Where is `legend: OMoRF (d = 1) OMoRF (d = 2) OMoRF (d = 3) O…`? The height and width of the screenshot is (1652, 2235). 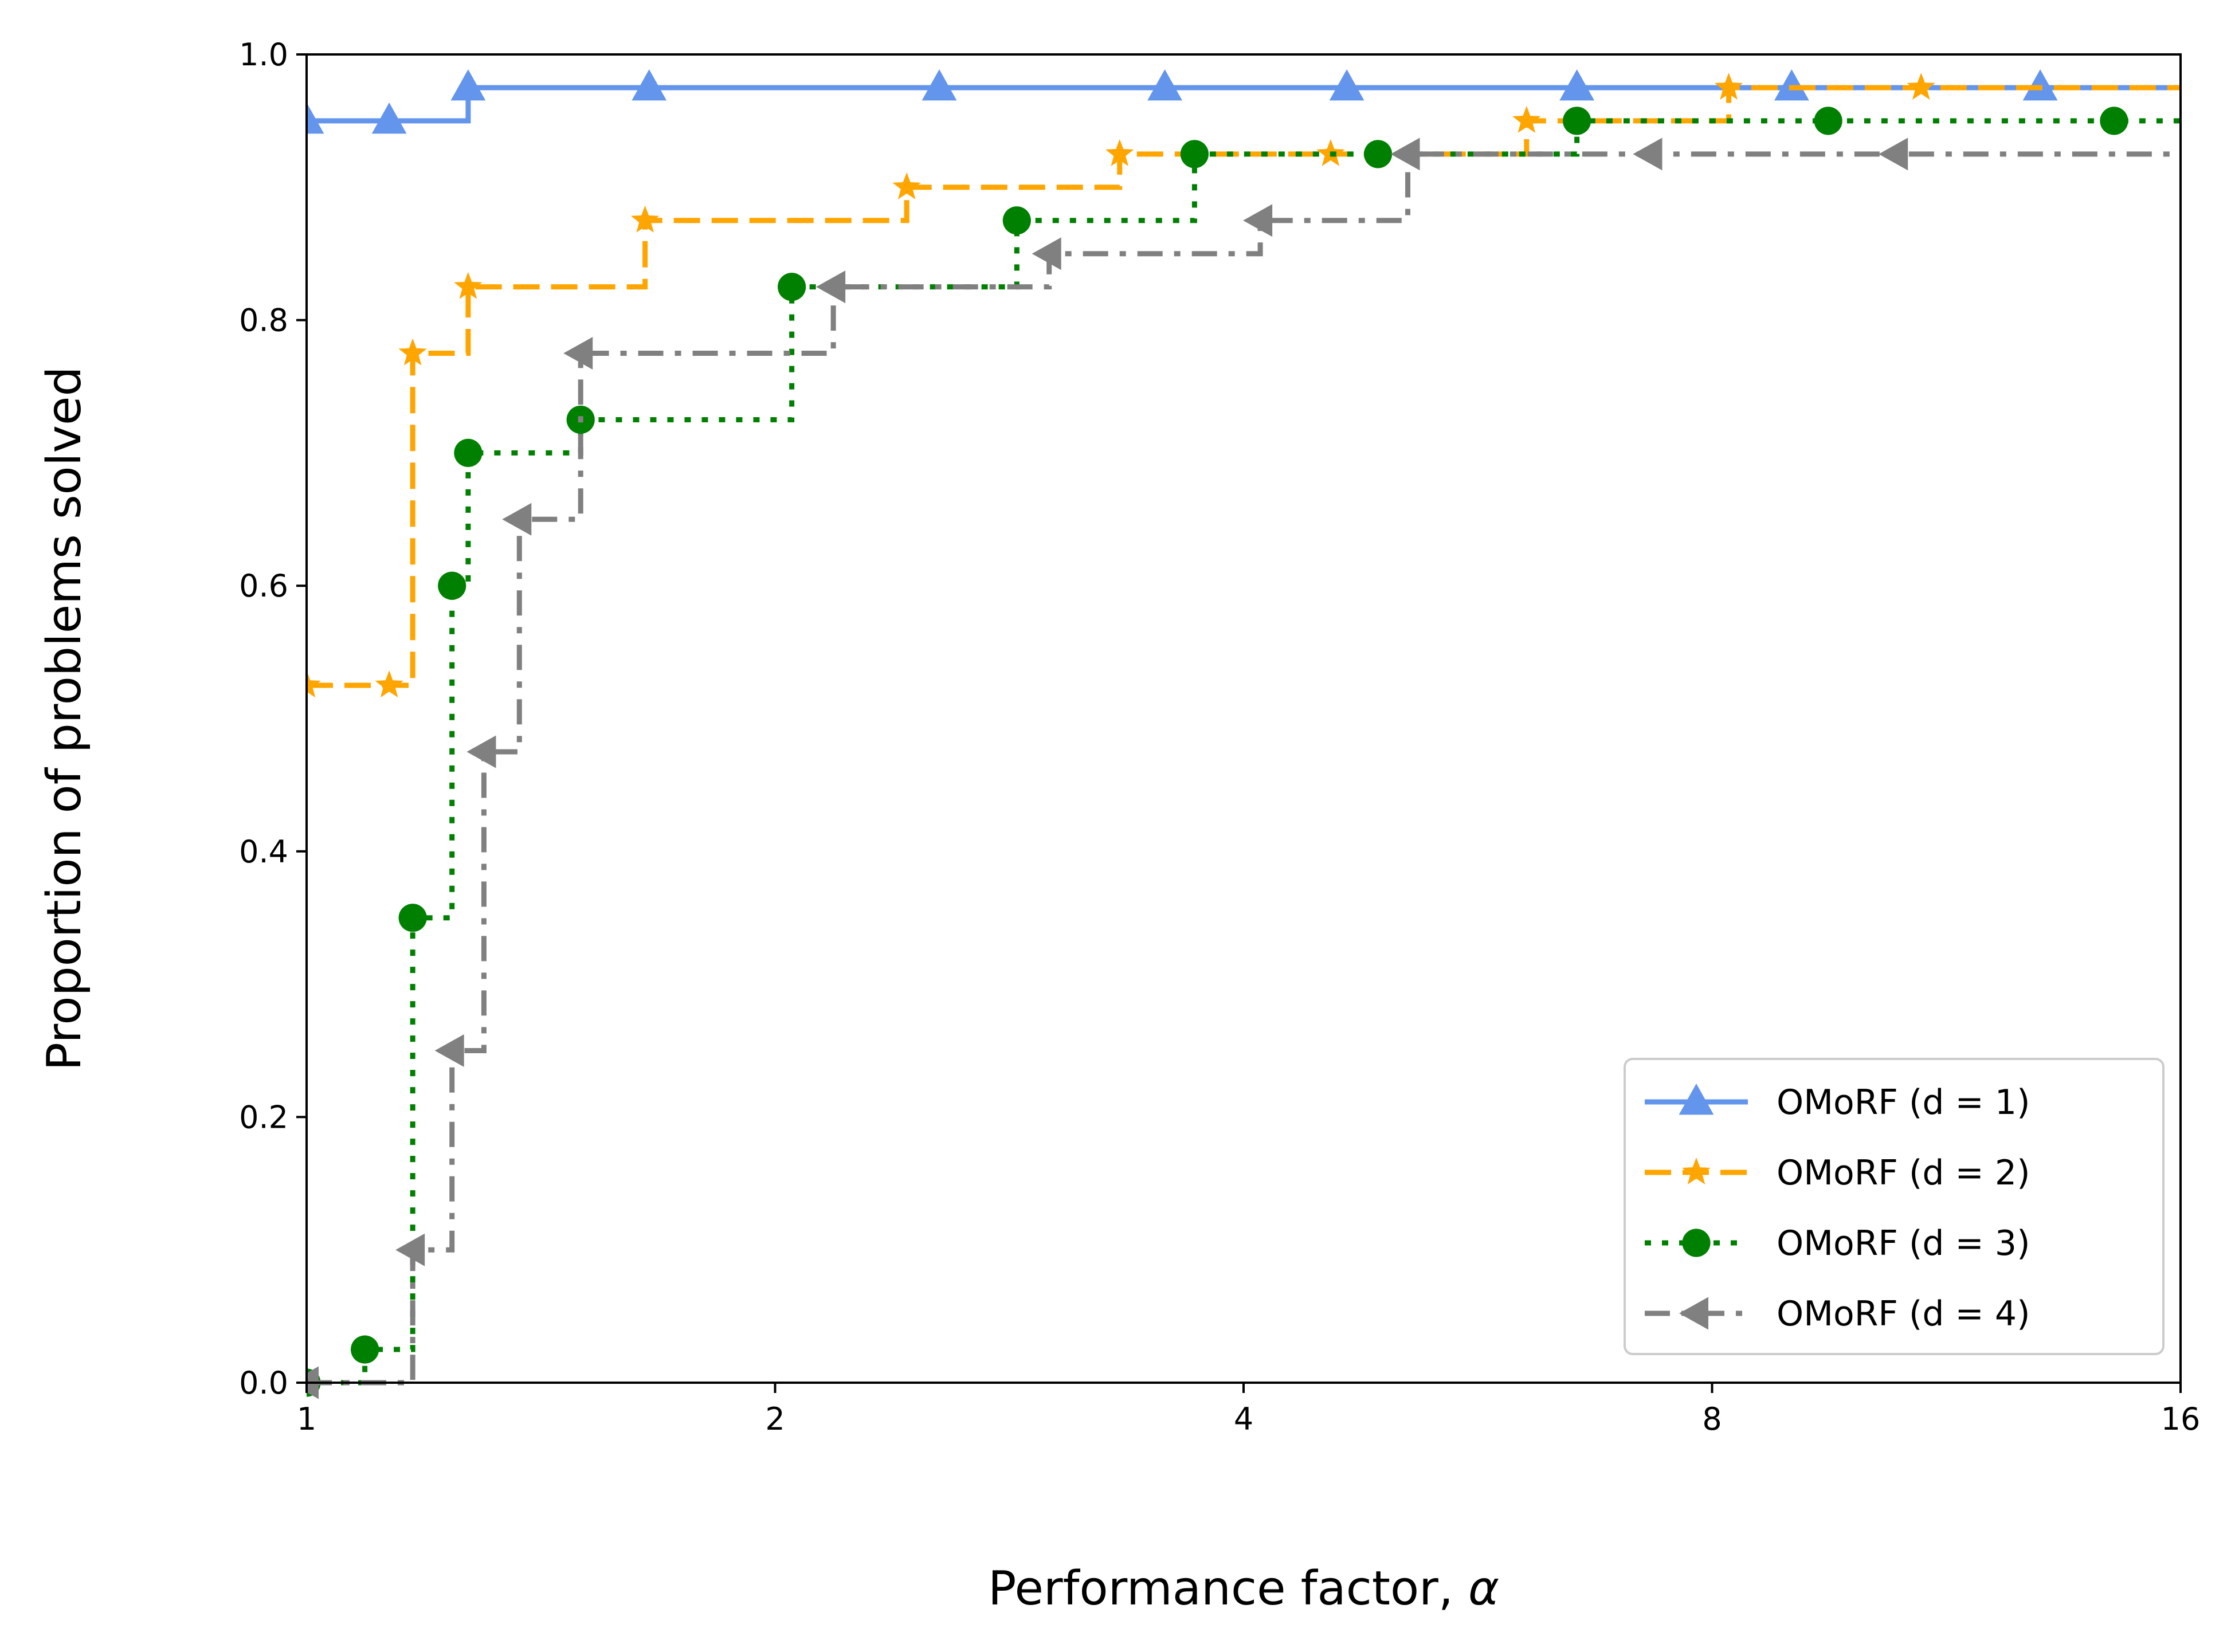
legend: OMoRF (d = 1) OMoRF (d = 2) OMoRF (d = 3) O… is located at coordinates (1894, 1206).